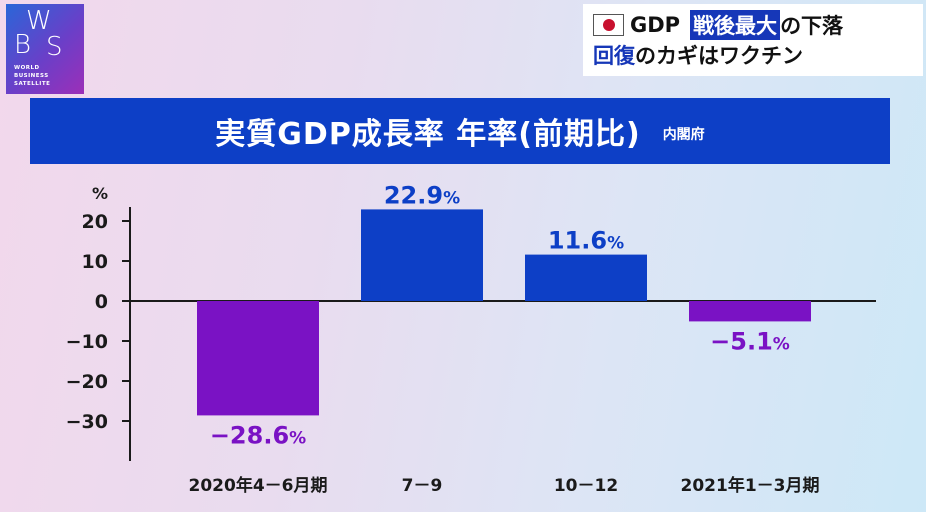 The height and width of the screenshot is (512, 926). I want to click on category-label-1: 7－9, so click(422, 486).